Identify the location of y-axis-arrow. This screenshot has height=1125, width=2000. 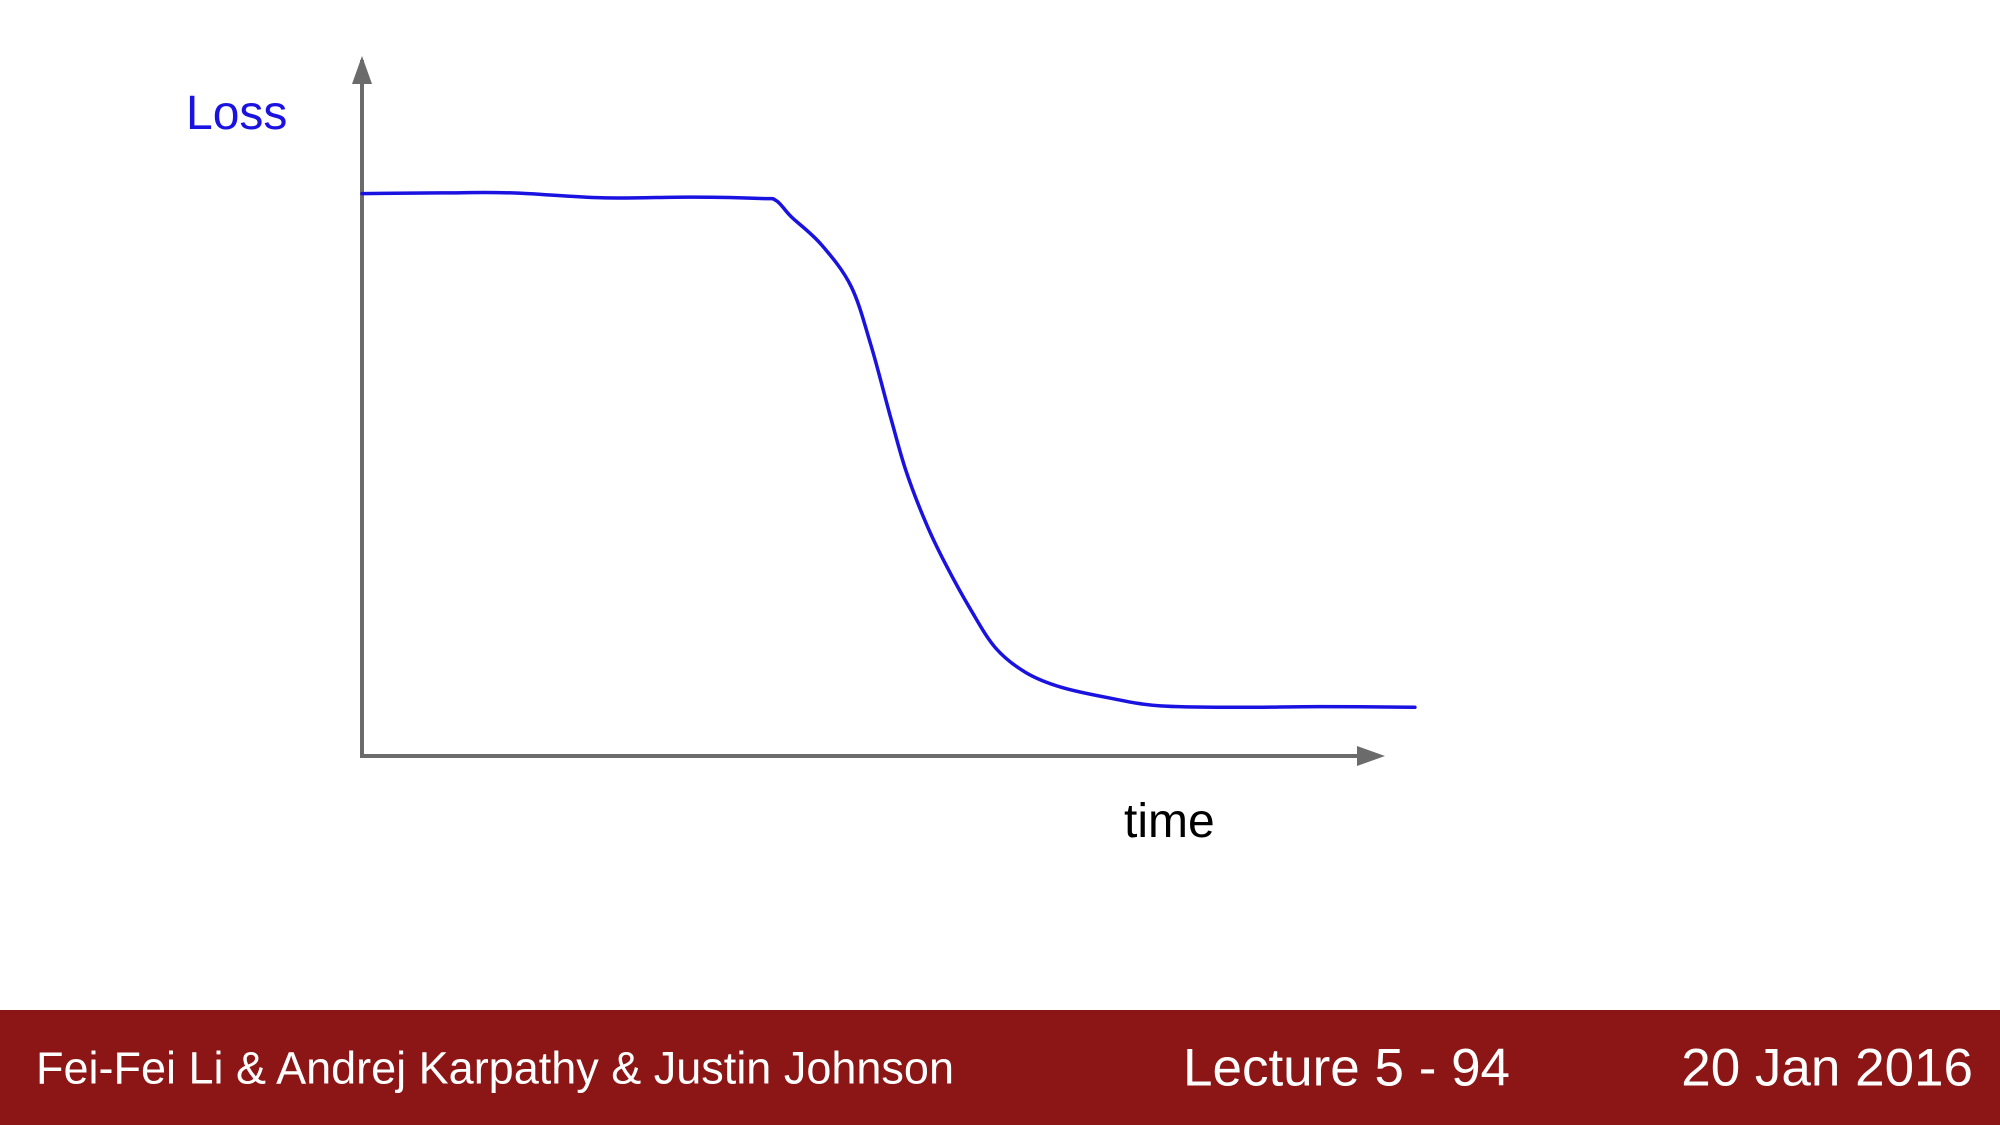
(362, 70).